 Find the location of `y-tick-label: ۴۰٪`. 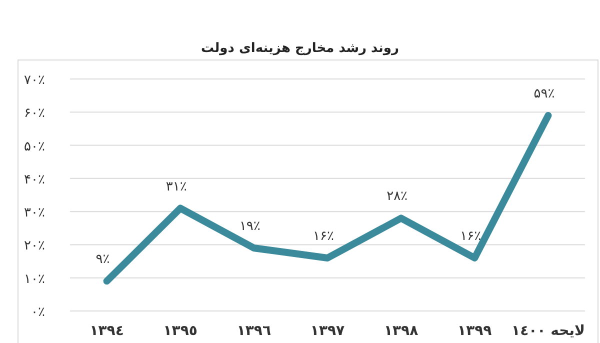

y-tick-label: ۴۰٪ is located at coordinates (35, 180).